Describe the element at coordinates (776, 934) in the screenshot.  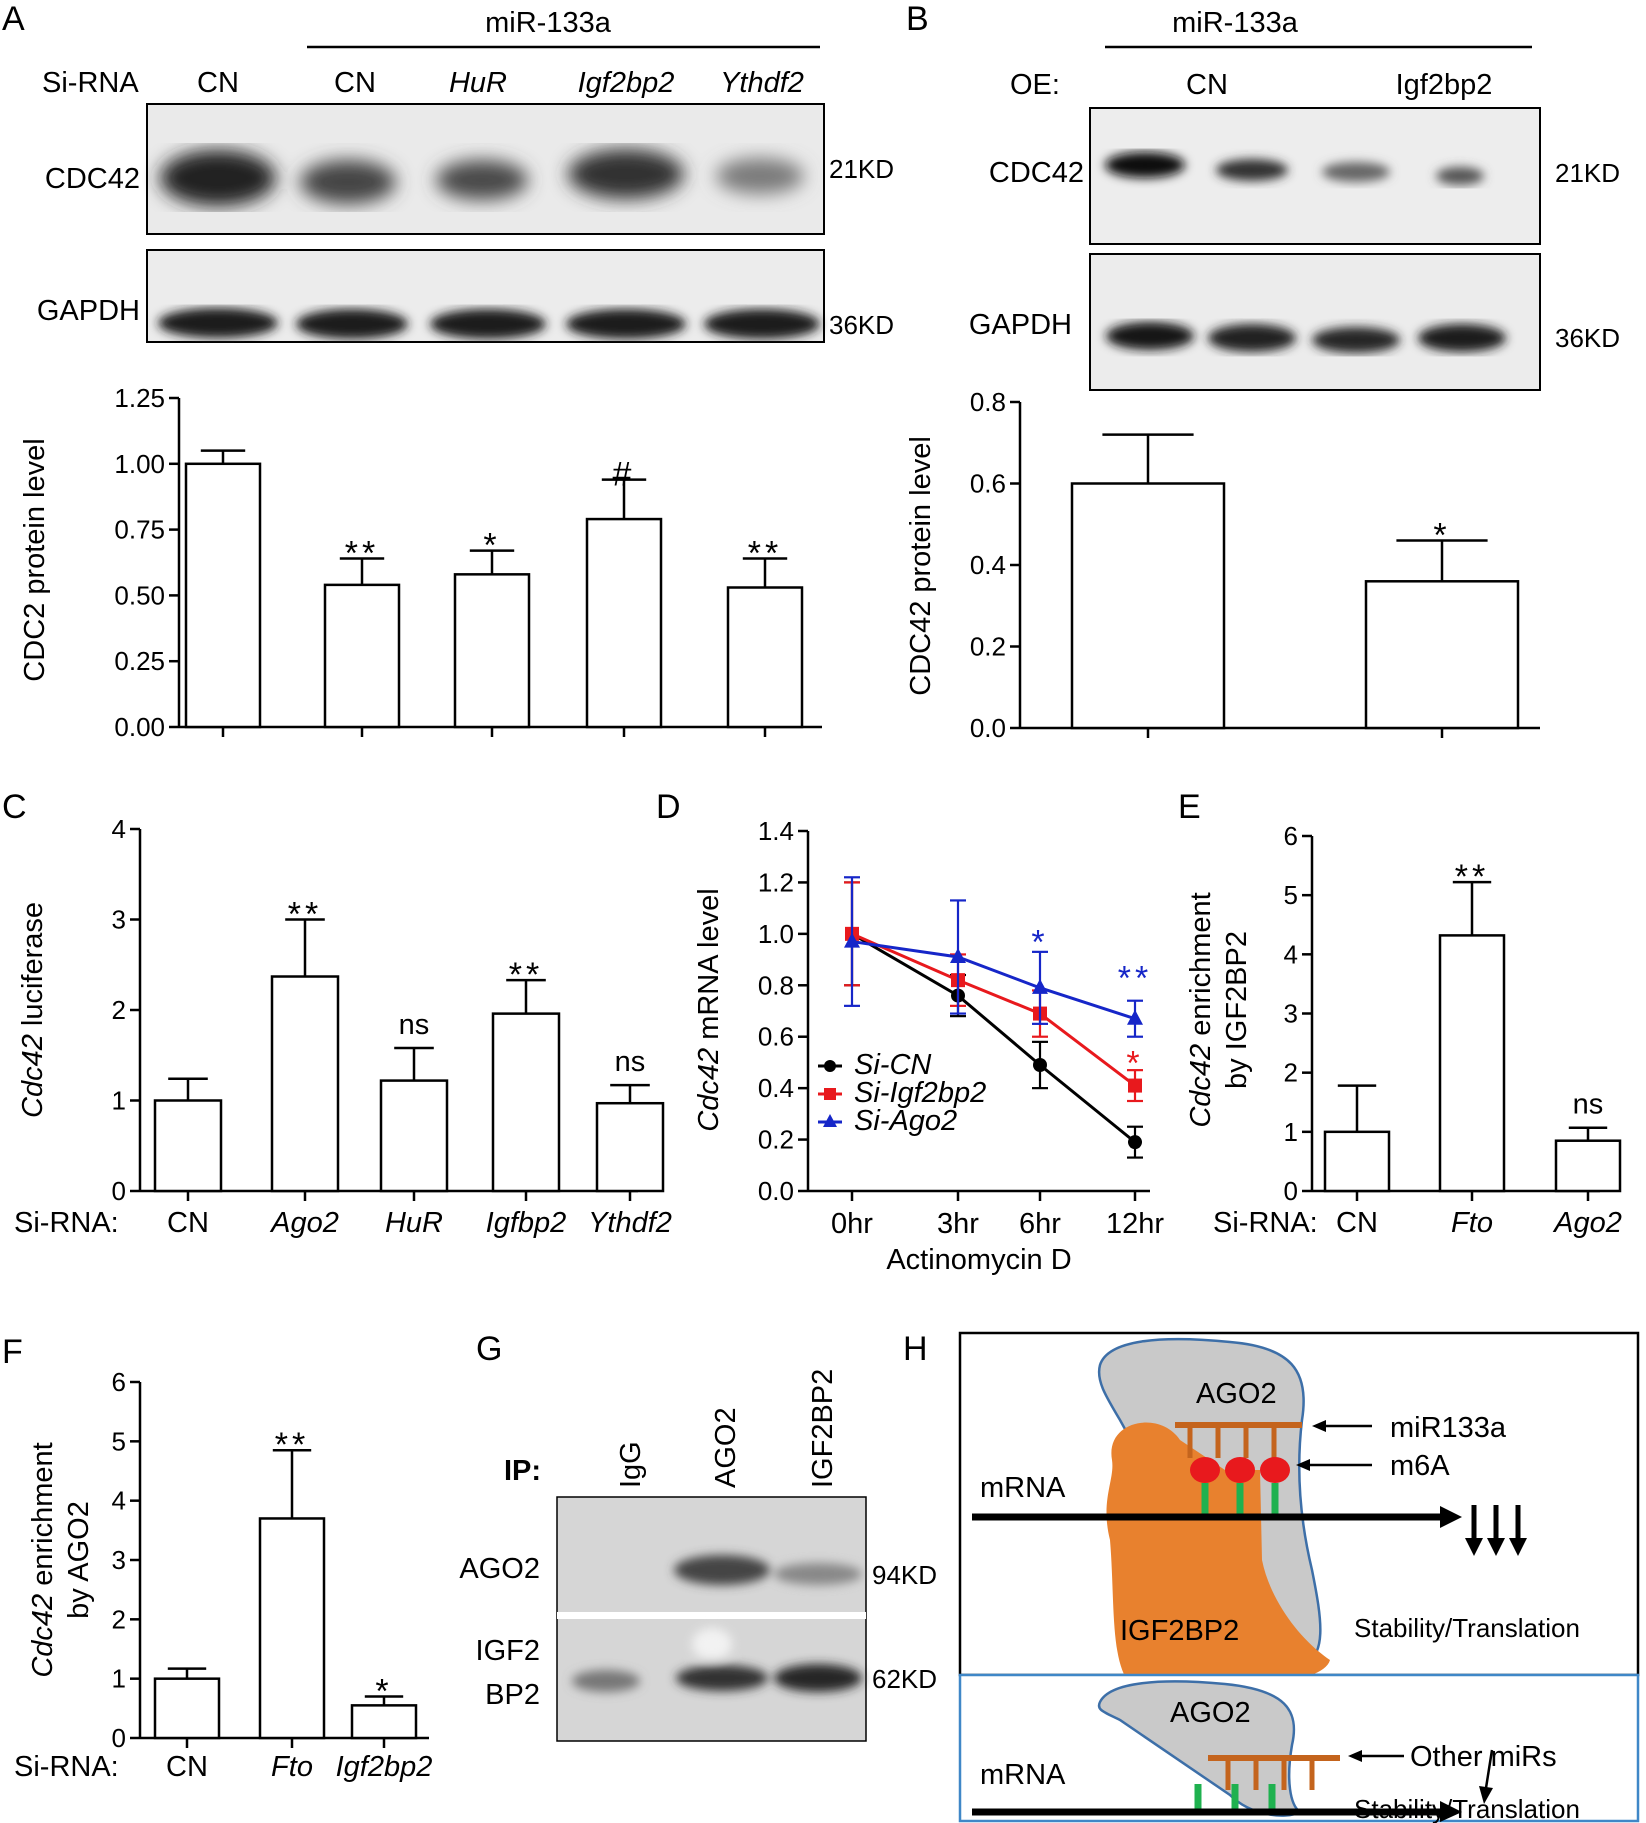
I see `y-tick-label: 1.0` at that location.